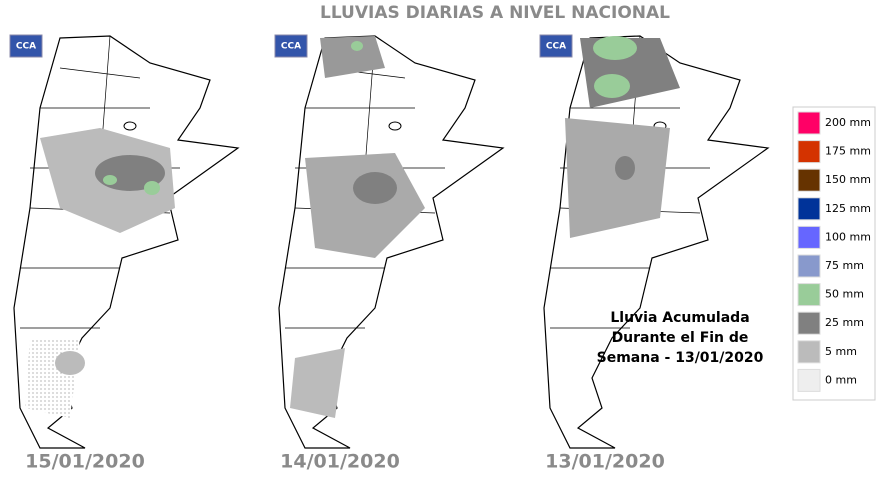 The width and height of the screenshot is (880, 481). I want to click on legend-label: 75 mm, so click(844, 265).